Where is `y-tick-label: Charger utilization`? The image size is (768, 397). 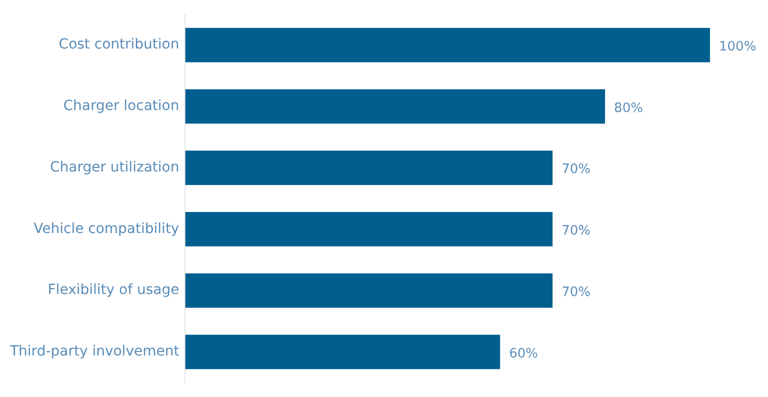 y-tick-label: Charger utilization is located at coordinates (115, 167).